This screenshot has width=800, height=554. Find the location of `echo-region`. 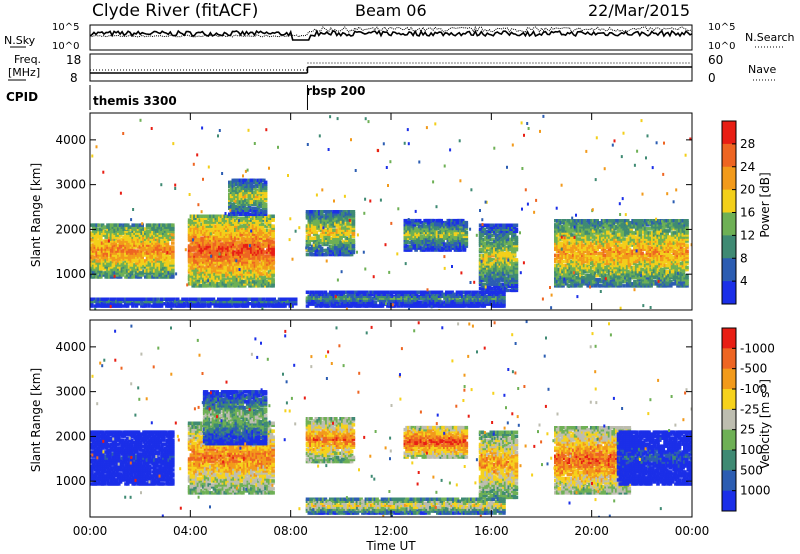

echo-region is located at coordinates (498, 258).